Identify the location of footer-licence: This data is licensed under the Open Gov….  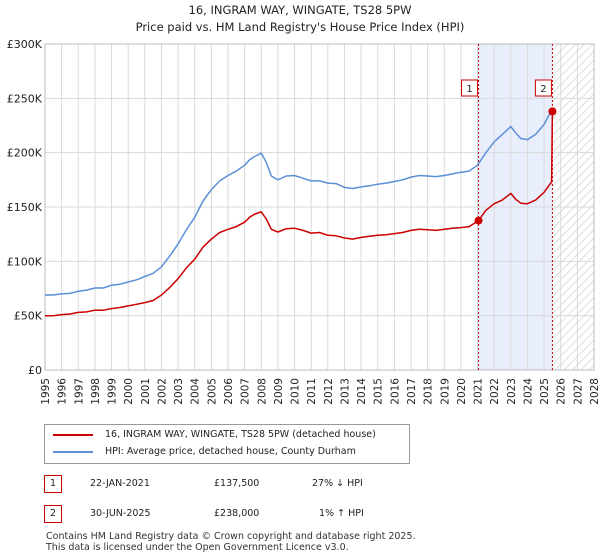
(197, 547).